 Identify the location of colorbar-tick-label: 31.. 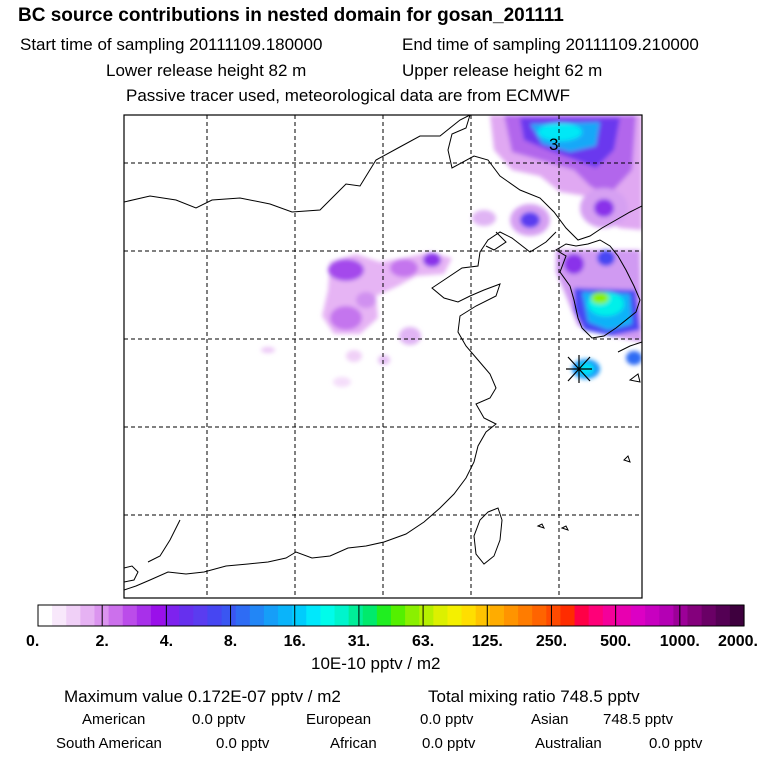
(359, 641).